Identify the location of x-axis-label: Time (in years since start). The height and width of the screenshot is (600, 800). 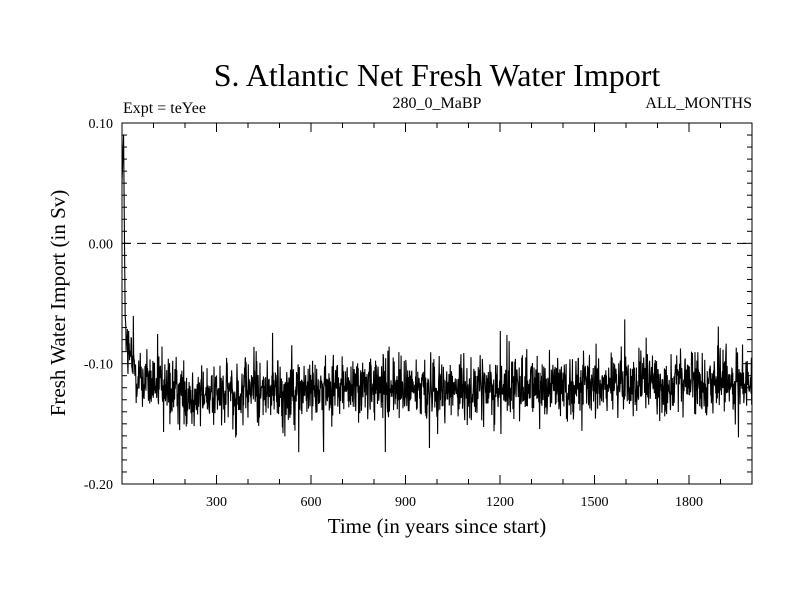
(437, 526).